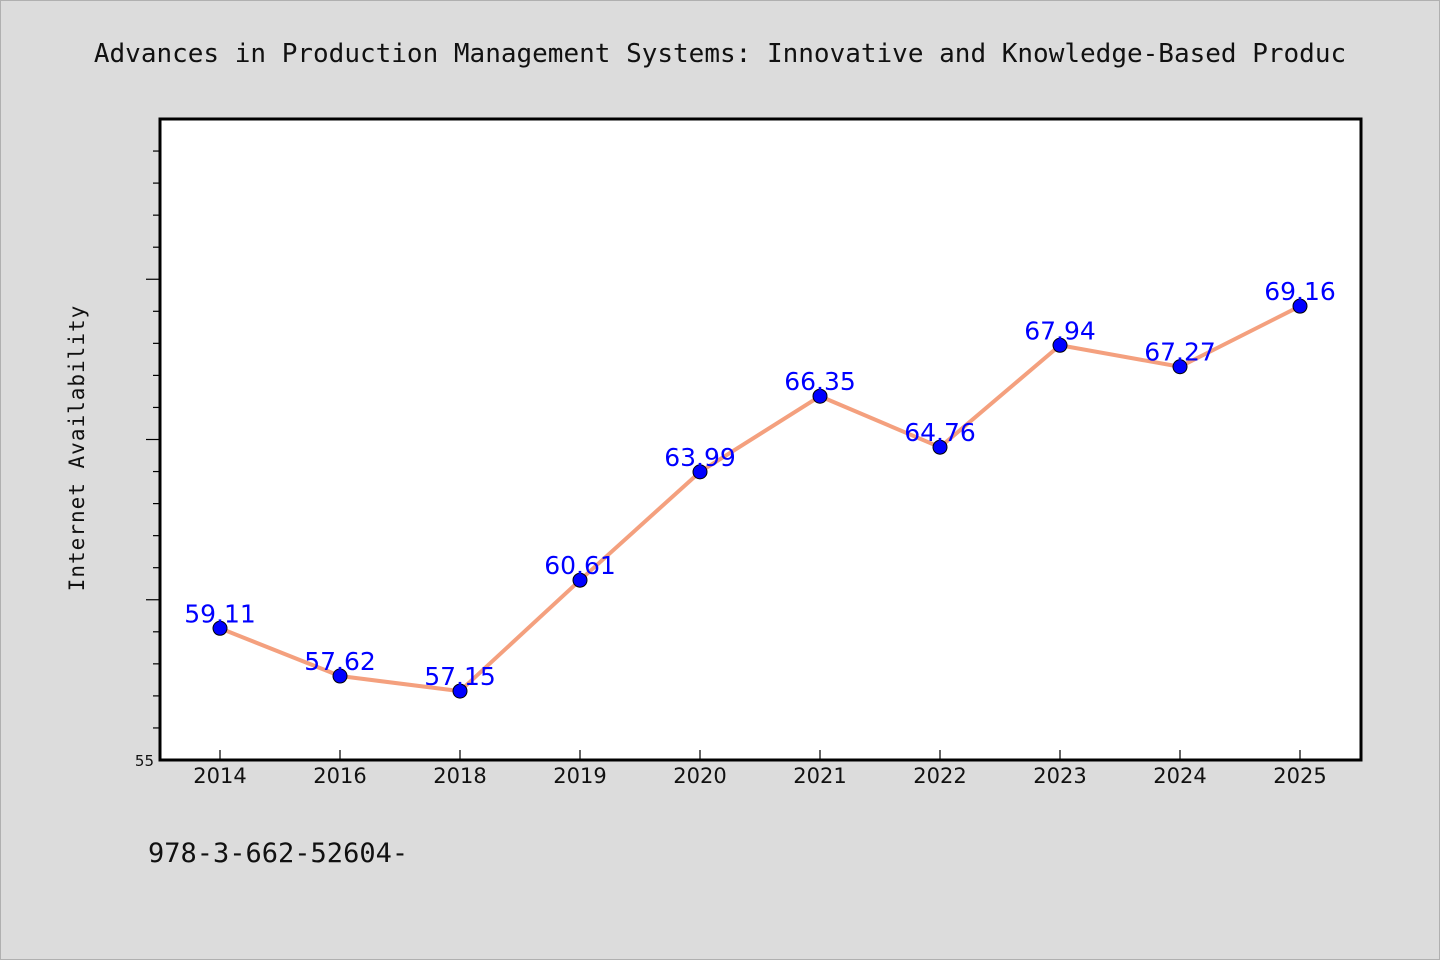  What do you see at coordinates (579, 776) in the screenshot?
I see `x-tick-label: 2019` at bounding box center [579, 776].